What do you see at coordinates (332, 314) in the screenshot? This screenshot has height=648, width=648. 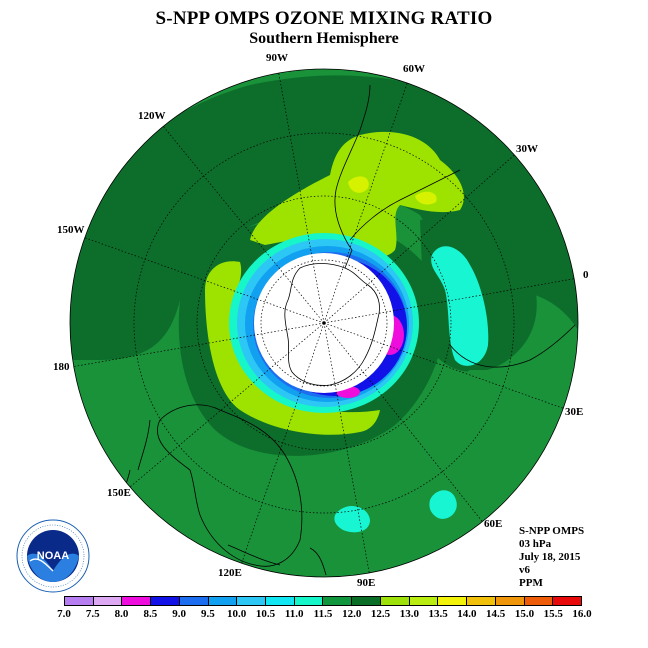 I see `antarctica-coastline` at bounding box center [332, 314].